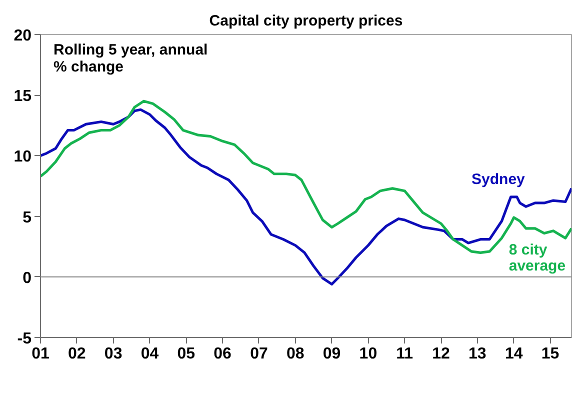 Image resolution: width=580 pixels, height=416 pixels. I want to click on chart-title: Capital city property prices, so click(306, 21).